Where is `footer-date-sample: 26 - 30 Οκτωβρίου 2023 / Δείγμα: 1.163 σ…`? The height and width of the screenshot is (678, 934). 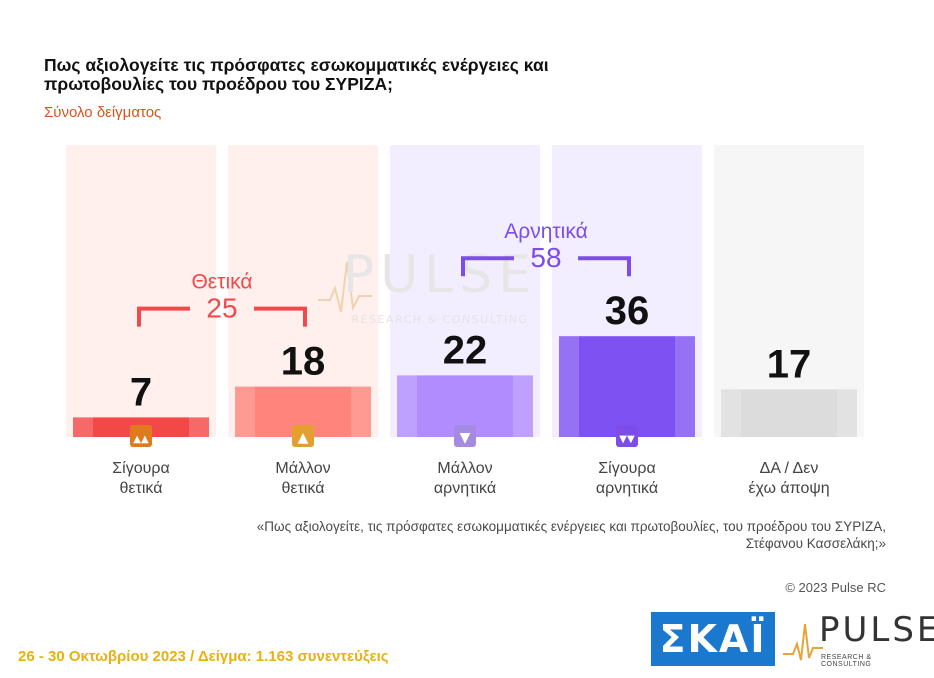 footer-date-sample: 26 - 30 Οκτωβρίου 2023 / Δείγμα: 1.163 σ… is located at coordinates (203, 656).